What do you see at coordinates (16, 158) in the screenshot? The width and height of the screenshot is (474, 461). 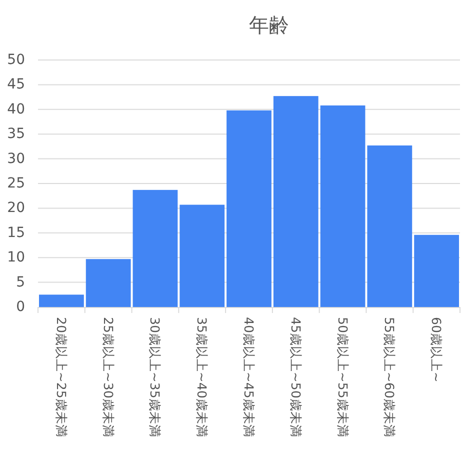 I see `y-tick-label: 30` at bounding box center [16, 158].